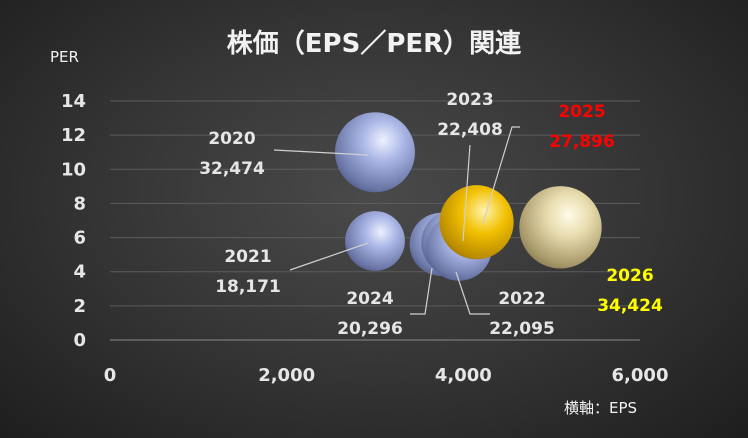 The width and height of the screenshot is (748, 438). I want to click on data-label-year-2023: 2023, so click(469, 100).